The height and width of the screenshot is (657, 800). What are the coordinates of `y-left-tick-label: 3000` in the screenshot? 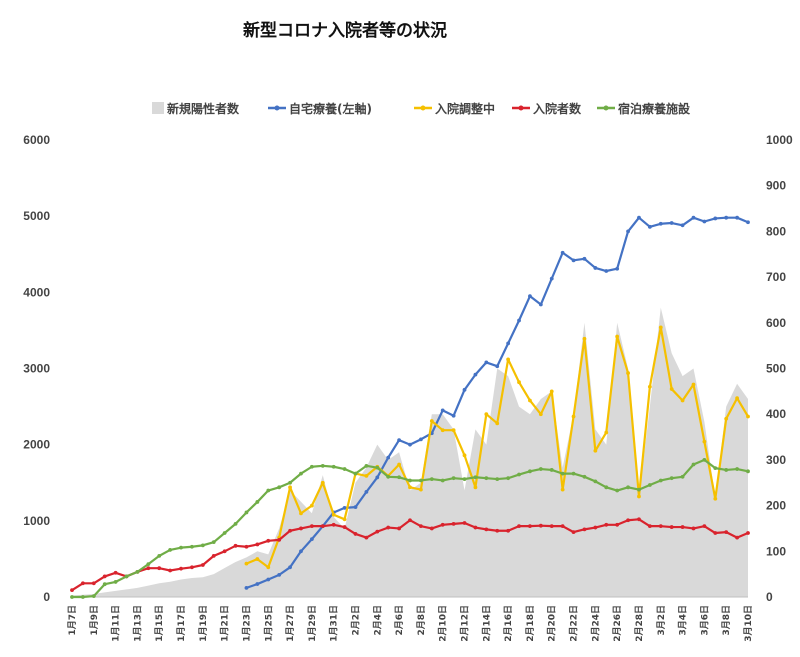 It's located at (36, 369).